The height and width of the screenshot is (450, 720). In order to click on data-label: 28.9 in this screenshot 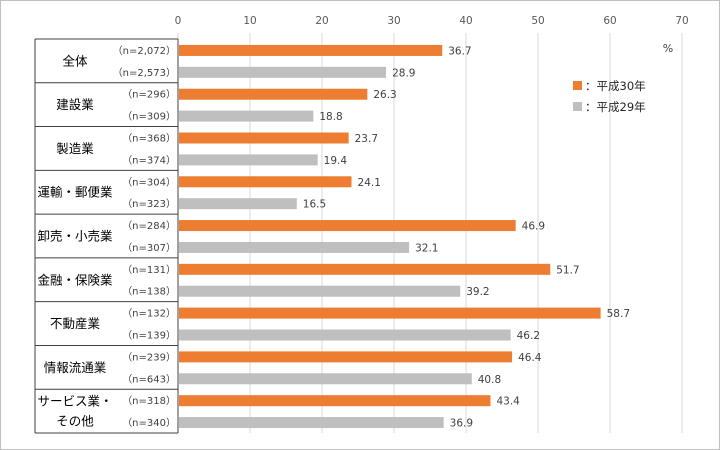, I will do `click(403, 73)`.